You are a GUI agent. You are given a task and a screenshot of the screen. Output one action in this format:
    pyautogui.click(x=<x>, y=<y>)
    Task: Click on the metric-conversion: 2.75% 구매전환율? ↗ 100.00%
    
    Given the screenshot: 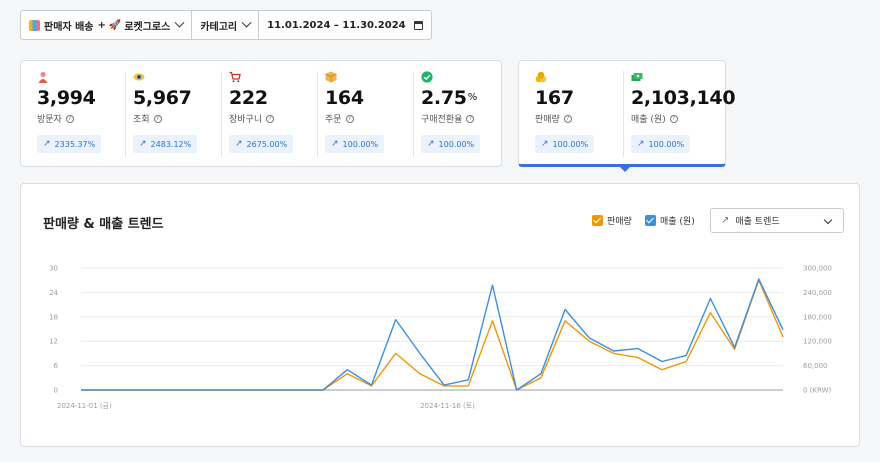 What is the action you would take?
    pyautogui.click(x=447, y=114)
    